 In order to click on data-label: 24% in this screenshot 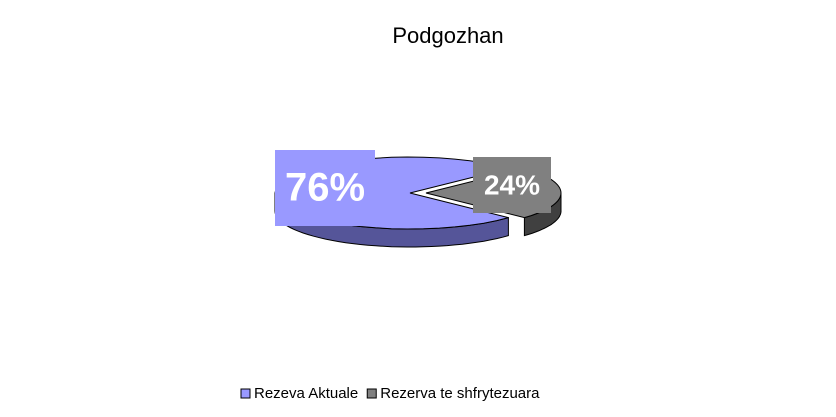, I will do `click(512, 184)`.